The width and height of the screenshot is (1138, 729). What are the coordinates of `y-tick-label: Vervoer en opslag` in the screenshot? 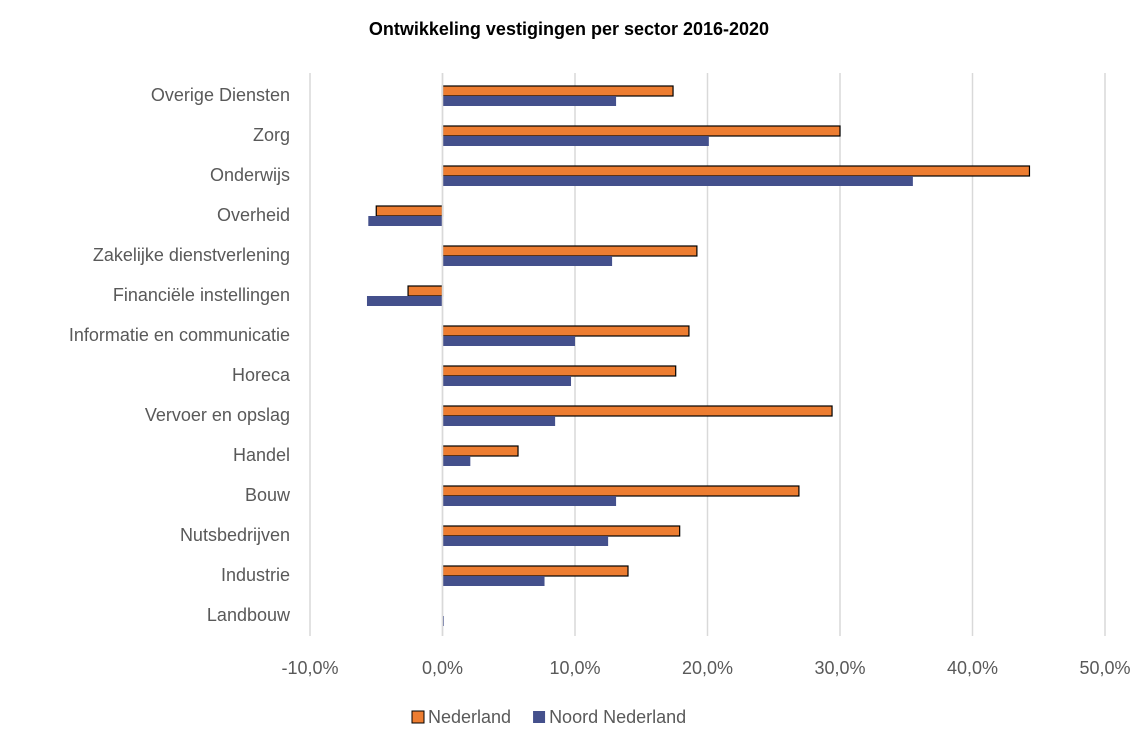 It's located at (217, 415).